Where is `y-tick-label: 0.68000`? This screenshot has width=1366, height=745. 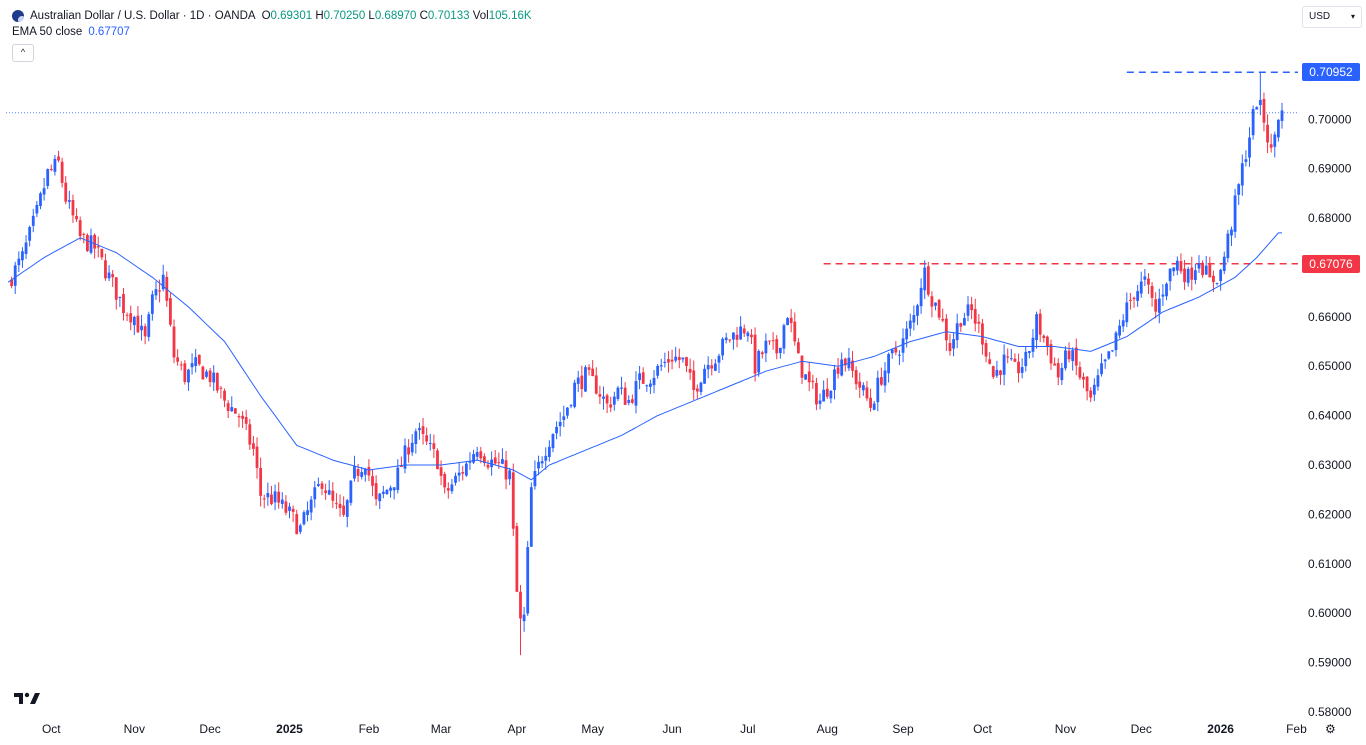 y-tick-label: 0.68000 is located at coordinates (1330, 218).